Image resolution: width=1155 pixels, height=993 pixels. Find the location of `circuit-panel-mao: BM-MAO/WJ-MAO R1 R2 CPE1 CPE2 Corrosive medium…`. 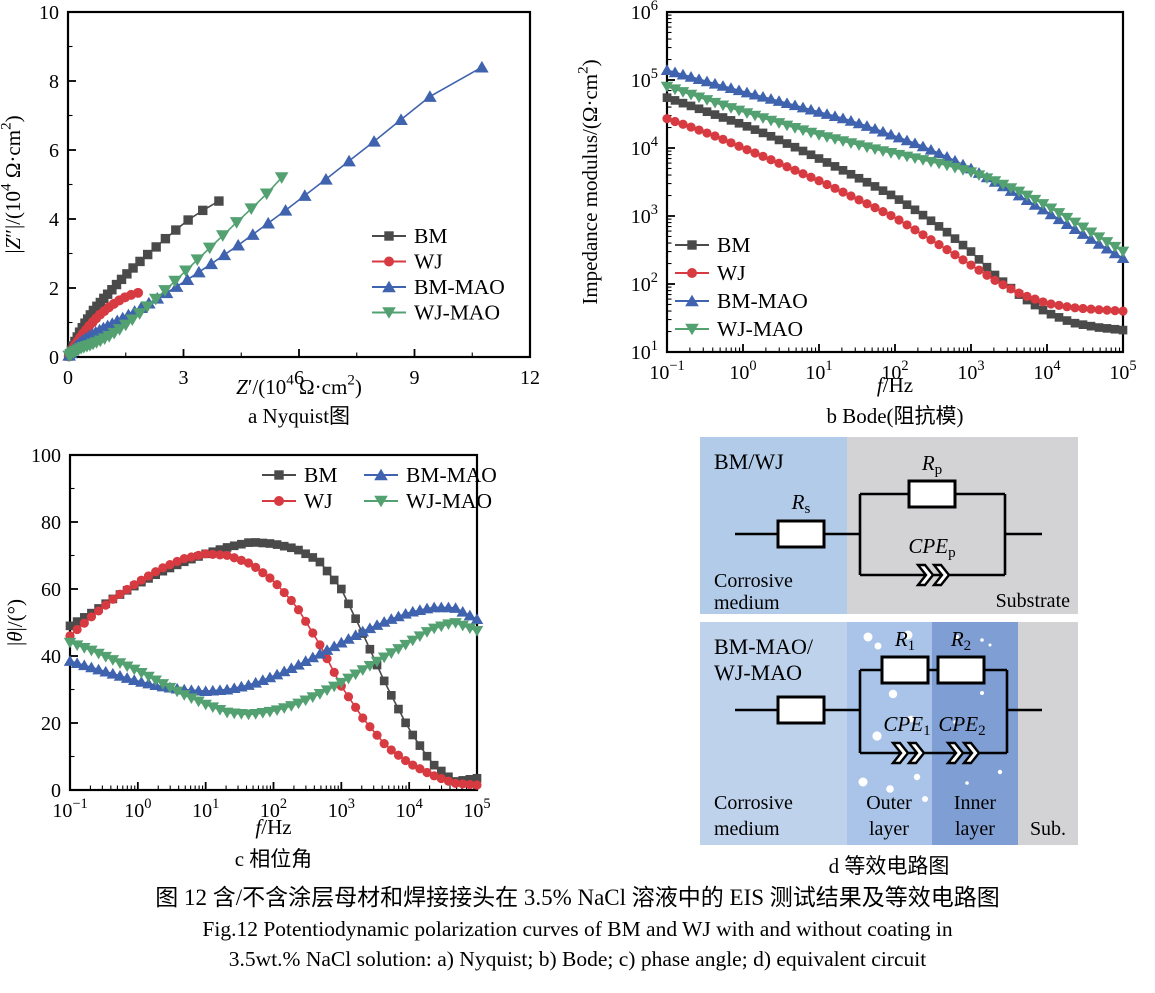

circuit-panel-mao: BM-MAO/WJ-MAO R1 R2 CPE1 CPE2 Corrosive medium… is located at coordinates (889, 733).